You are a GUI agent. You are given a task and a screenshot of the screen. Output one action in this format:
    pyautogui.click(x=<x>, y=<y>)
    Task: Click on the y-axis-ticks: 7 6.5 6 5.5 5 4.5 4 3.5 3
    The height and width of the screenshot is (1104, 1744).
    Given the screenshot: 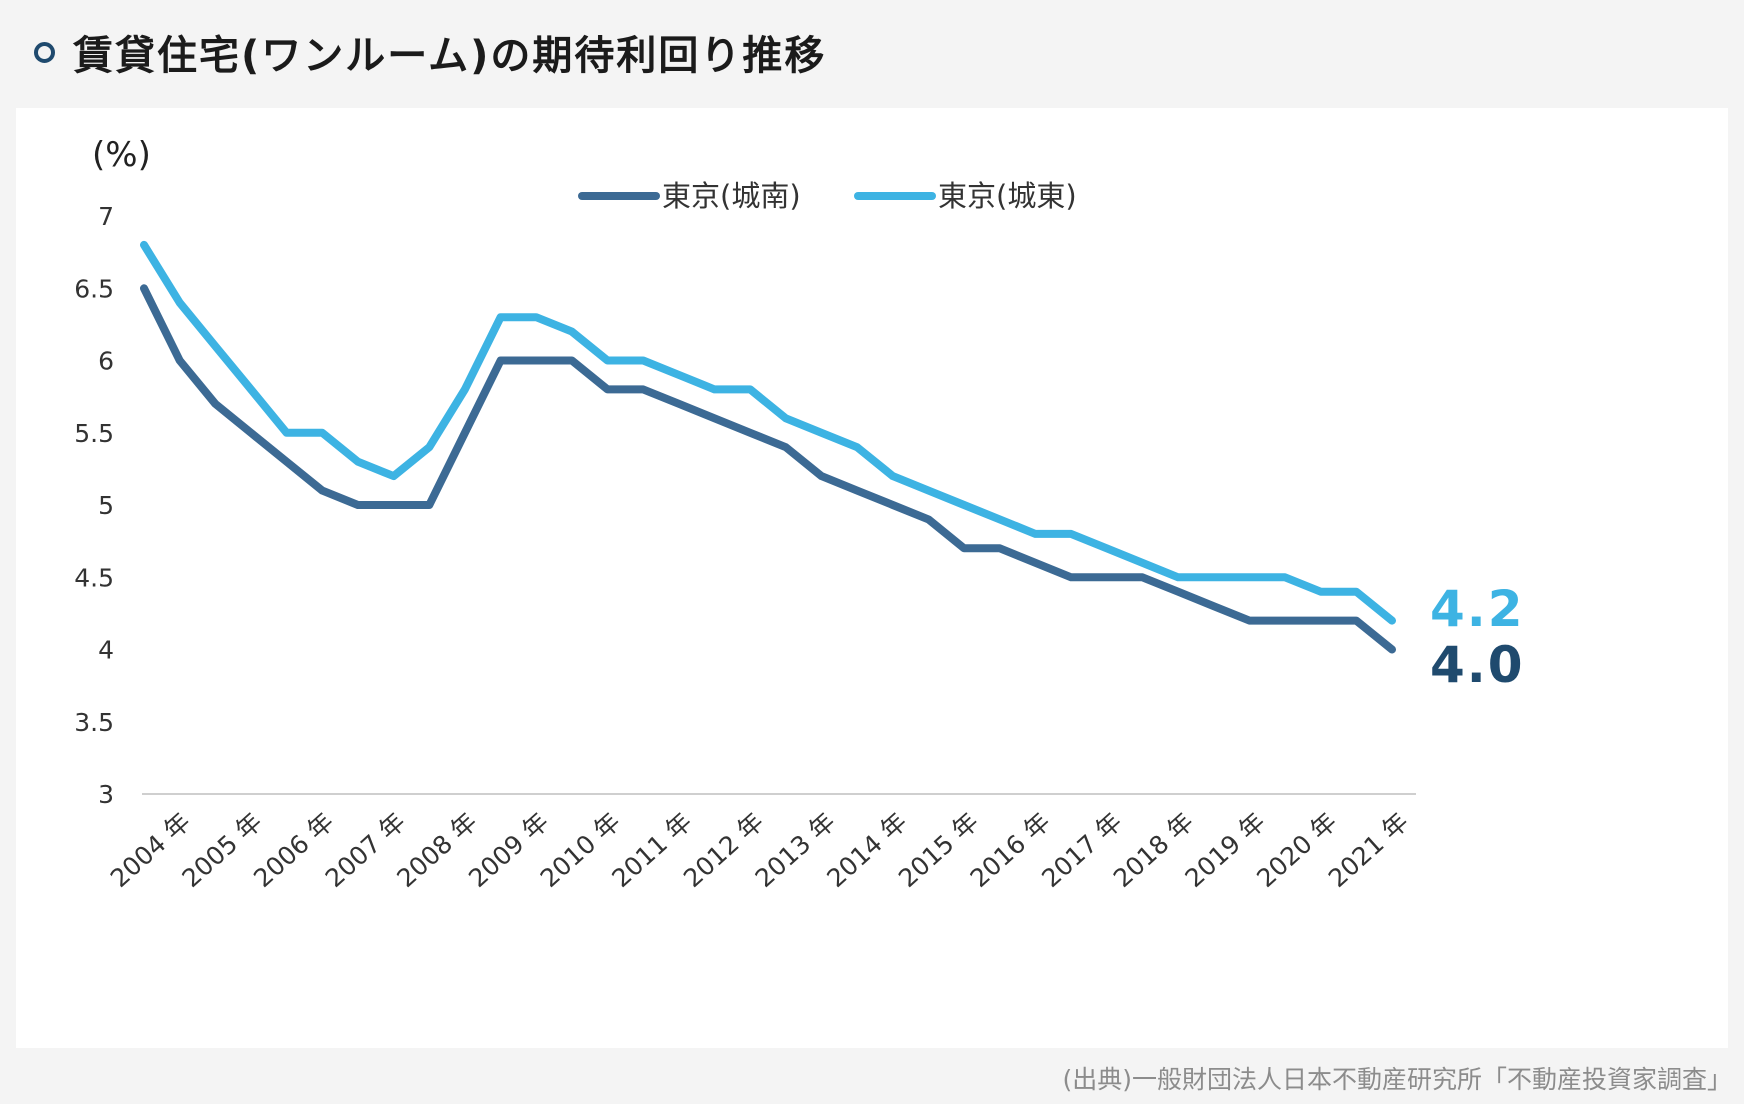 What is the action you would take?
    pyautogui.click(x=94, y=505)
    